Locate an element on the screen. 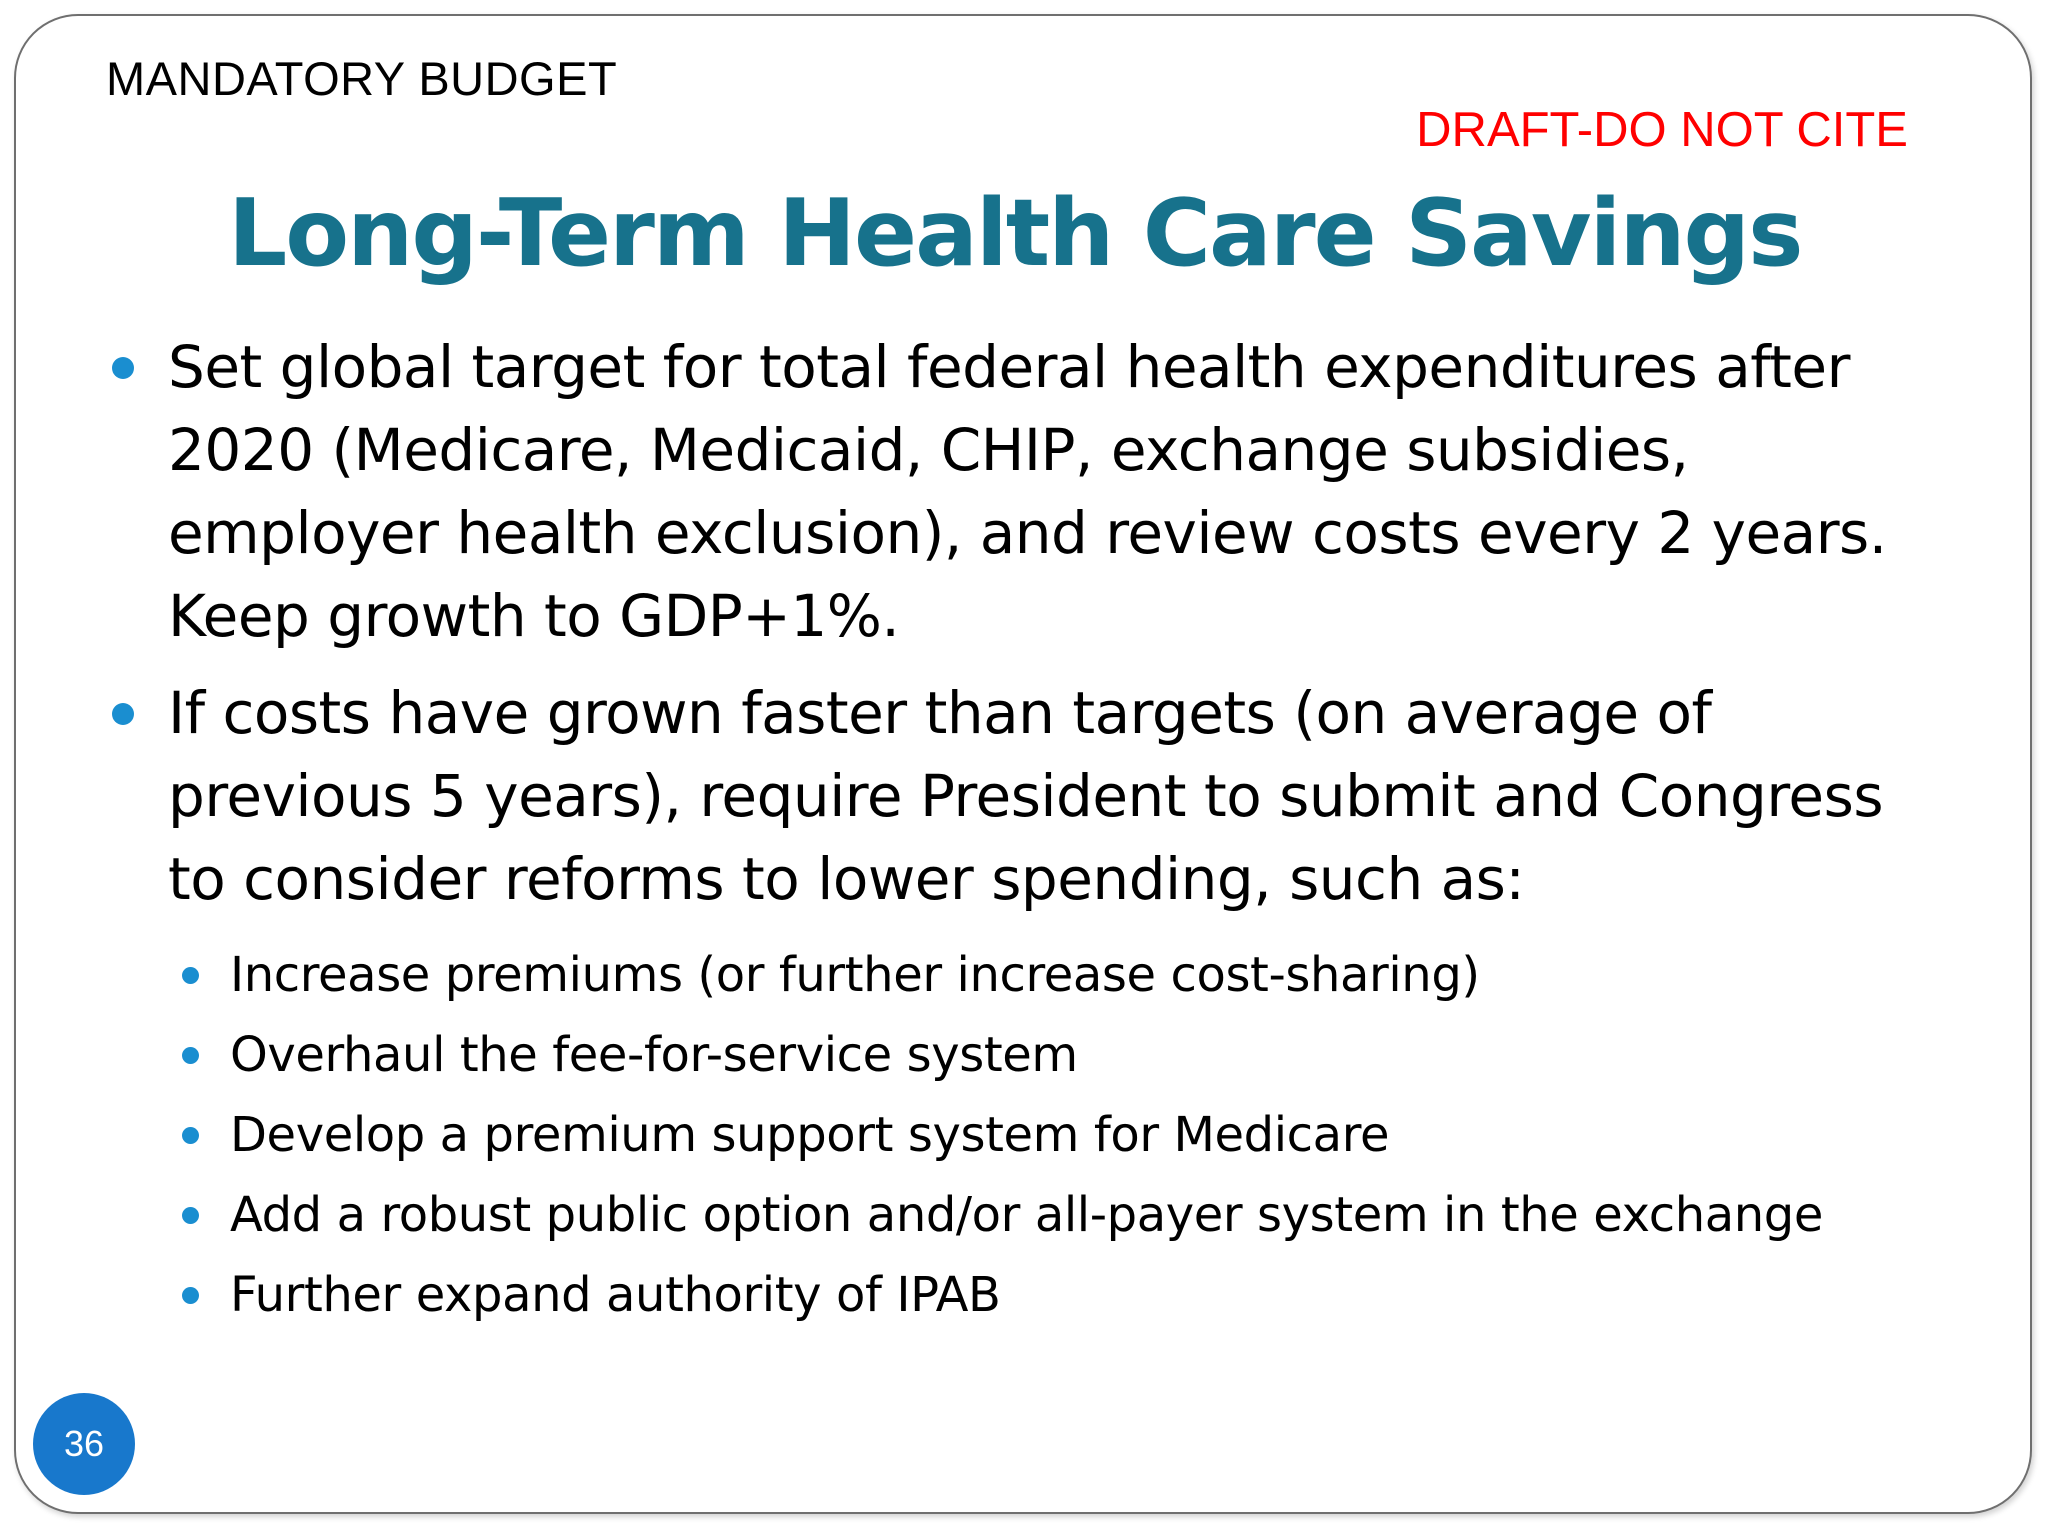 The height and width of the screenshot is (1536, 2048). sub-bullet-item: Overhaul the fee-for-service system is located at coordinates (1028, 1055).